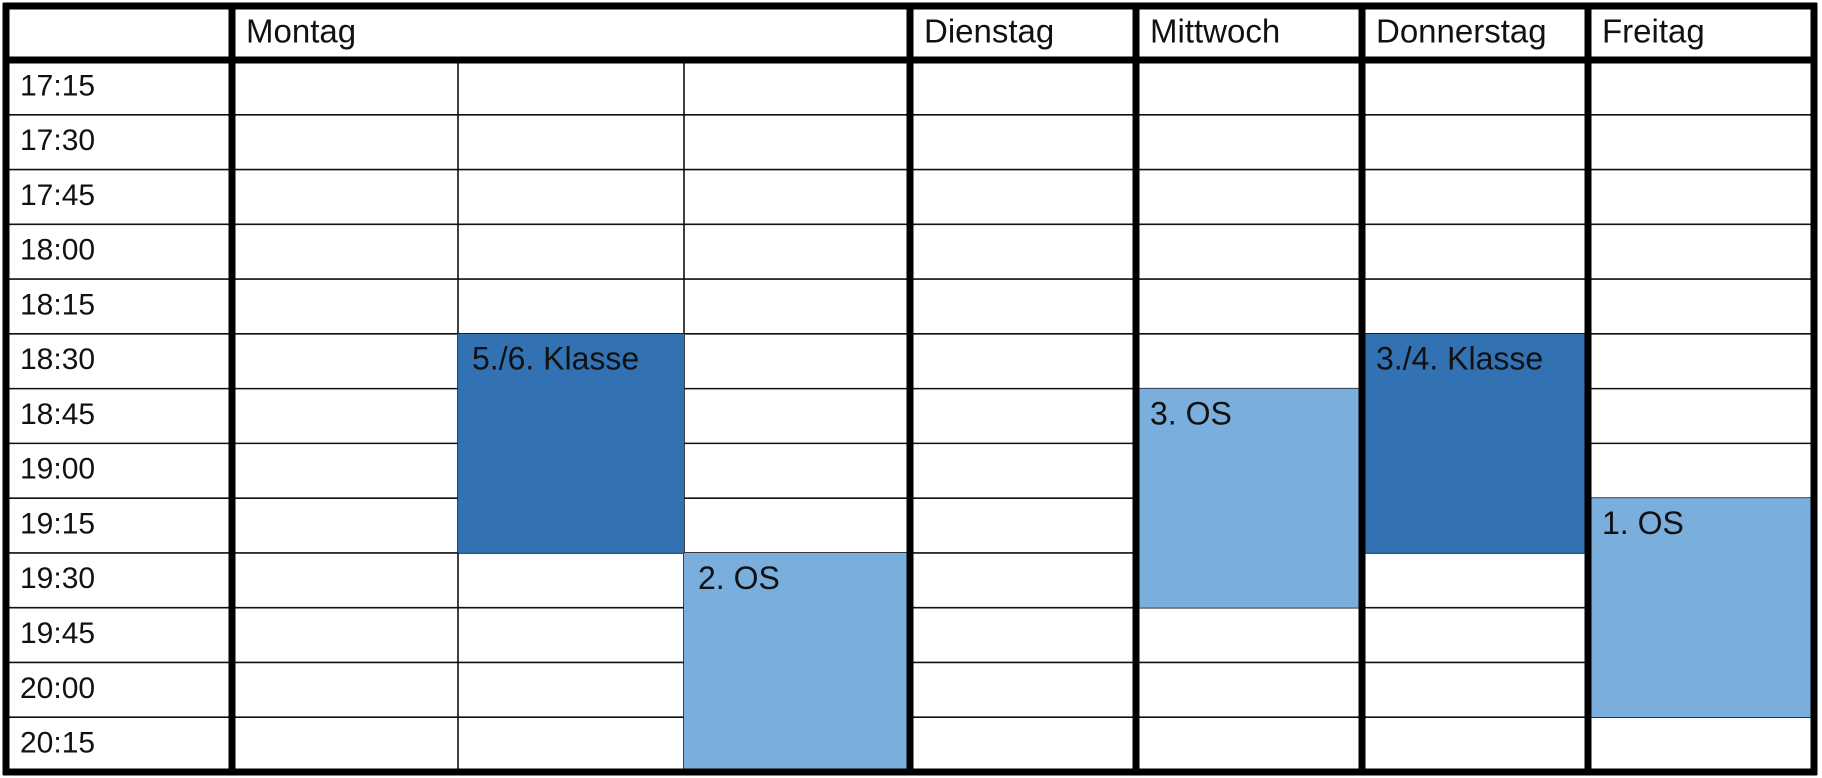 Image resolution: width=1822 pixels, height=778 pixels. Describe the element at coordinates (57, 688) in the screenshot. I see `time-label: 20:00` at that location.